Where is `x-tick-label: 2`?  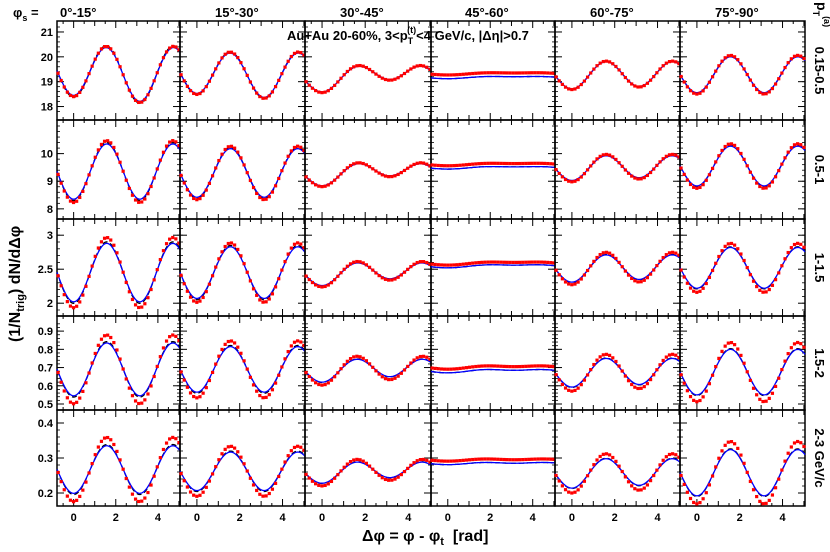 x-tick-label: 2 is located at coordinates (365, 518).